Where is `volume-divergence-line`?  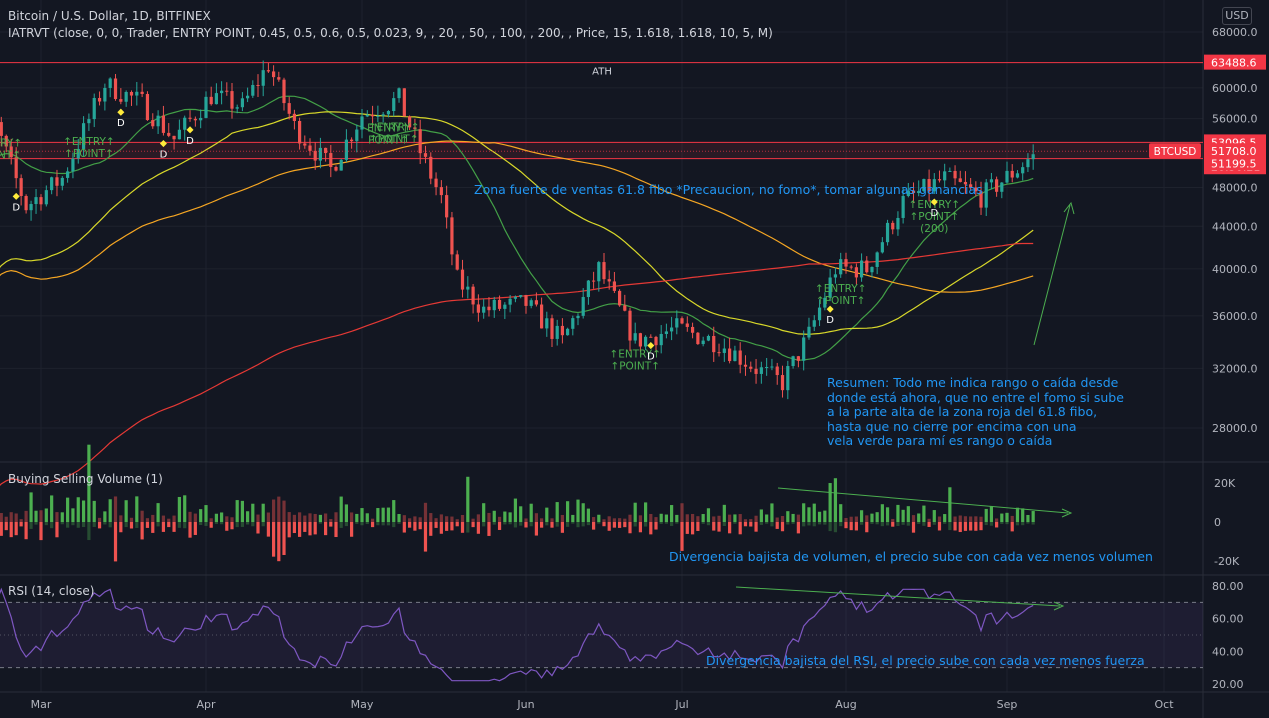
volume-divergence-line is located at coordinates (923, 500).